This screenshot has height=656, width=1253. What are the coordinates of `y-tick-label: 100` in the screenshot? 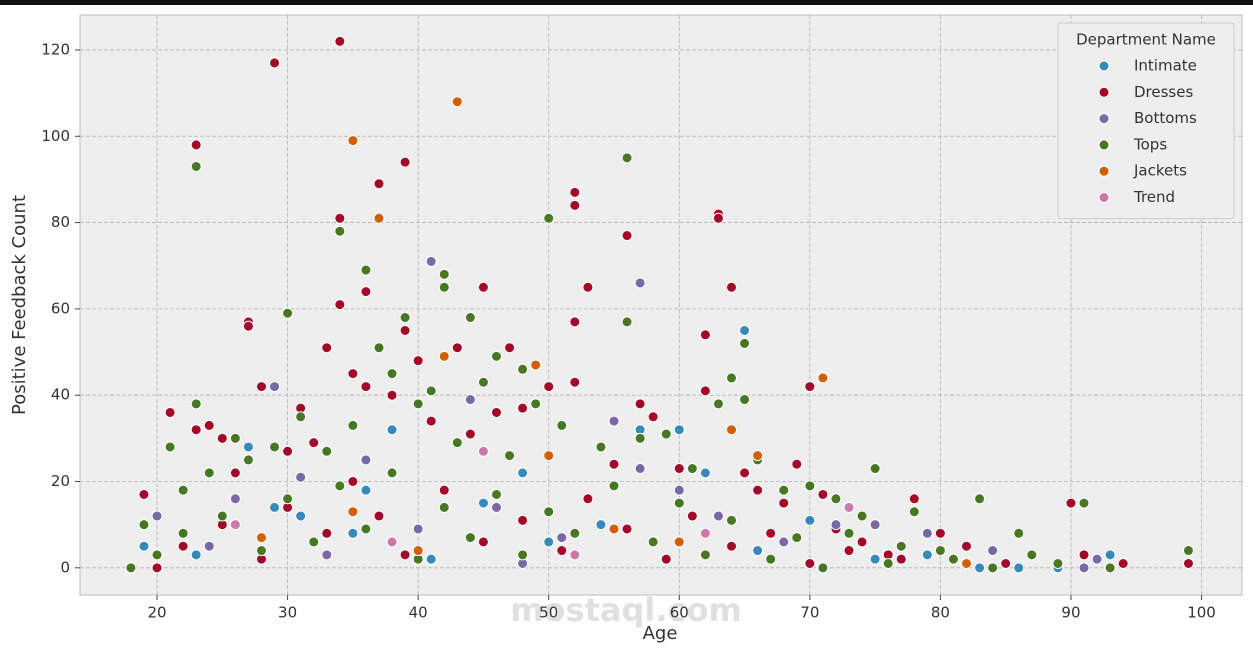 It's located at (55, 136).